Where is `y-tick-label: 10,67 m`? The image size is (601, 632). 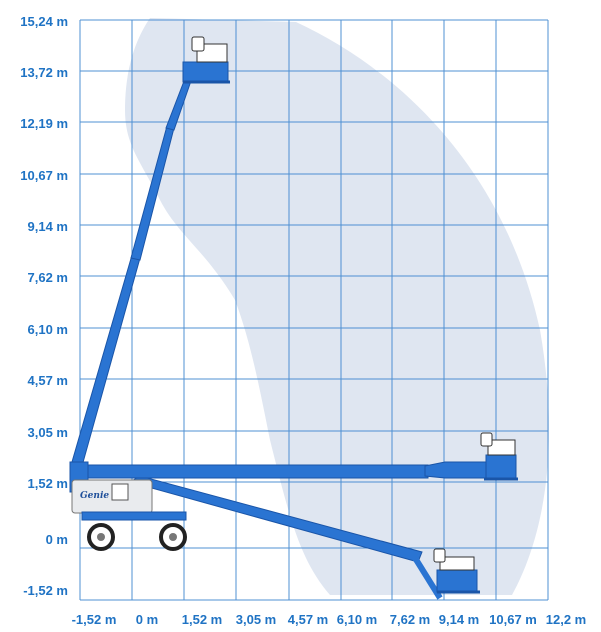
y-tick-label: 10,67 m is located at coordinates (44, 175).